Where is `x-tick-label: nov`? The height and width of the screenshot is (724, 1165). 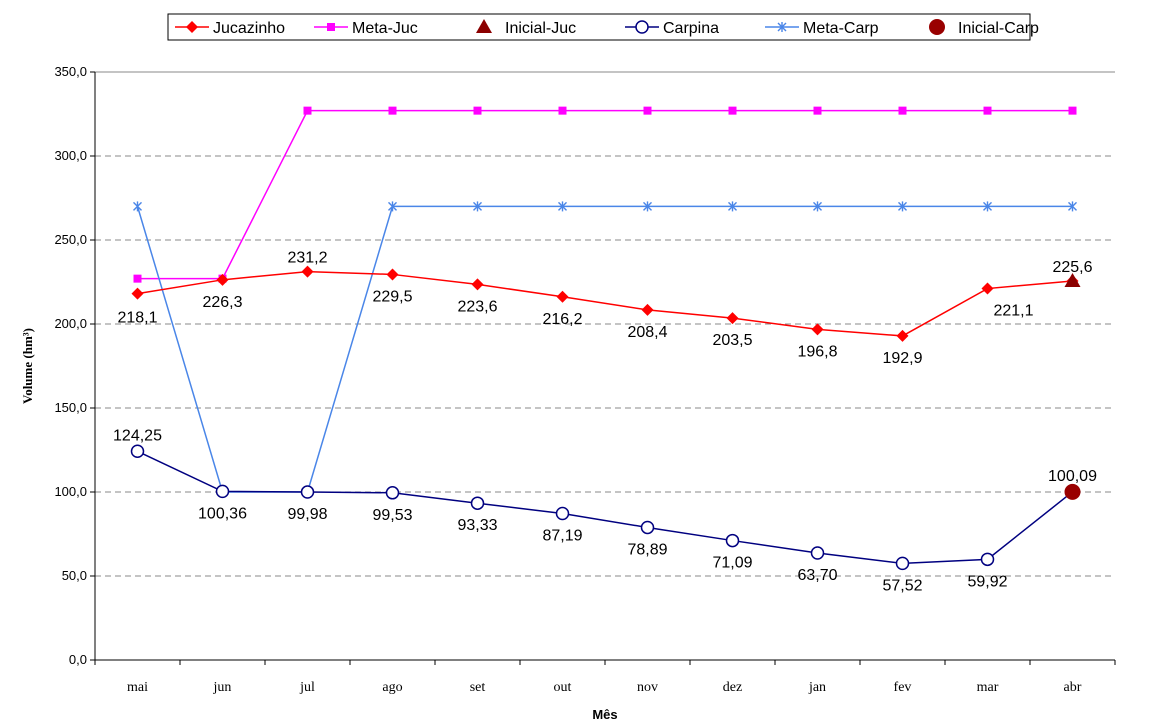
x-tick-label: nov is located at coordinates (647, 687).